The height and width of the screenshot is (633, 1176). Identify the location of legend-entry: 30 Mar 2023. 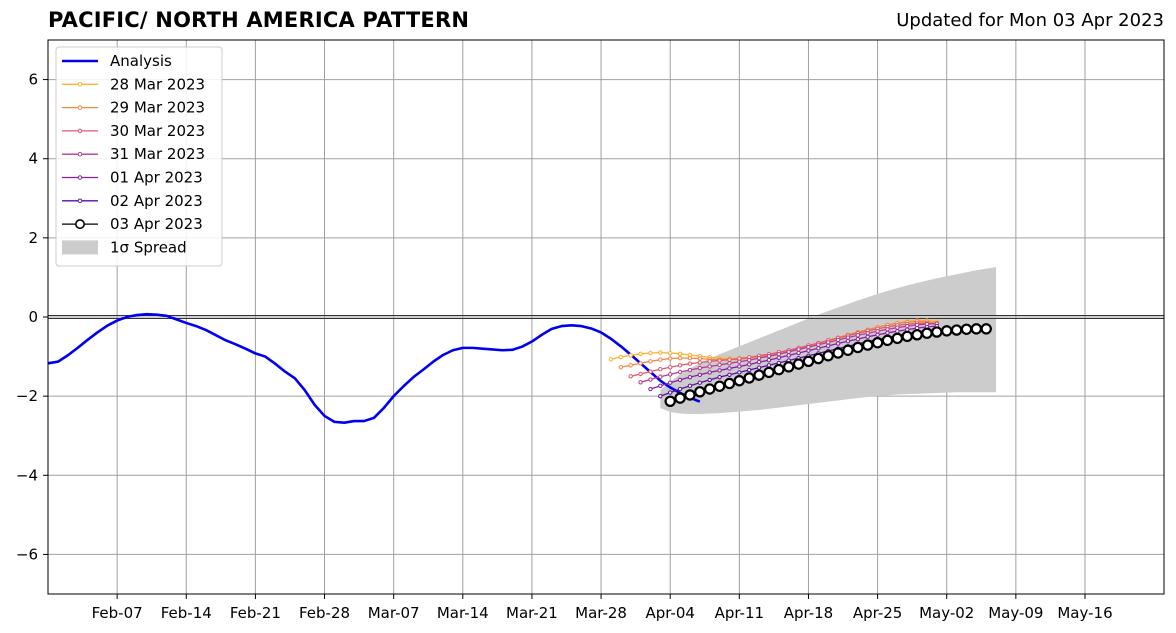
(133, 131).